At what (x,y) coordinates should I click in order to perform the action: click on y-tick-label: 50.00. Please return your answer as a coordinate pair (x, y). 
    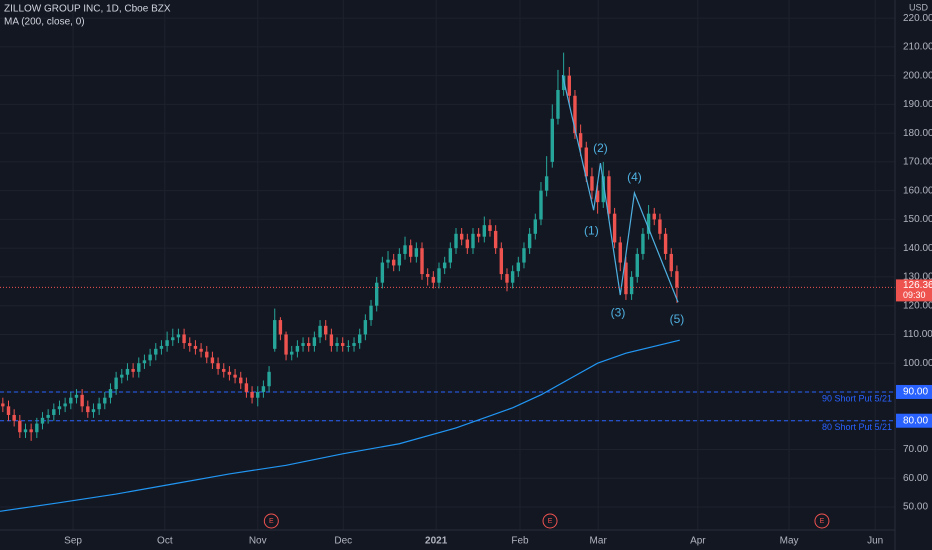
    Looking at the image, I should click on (915, 507).